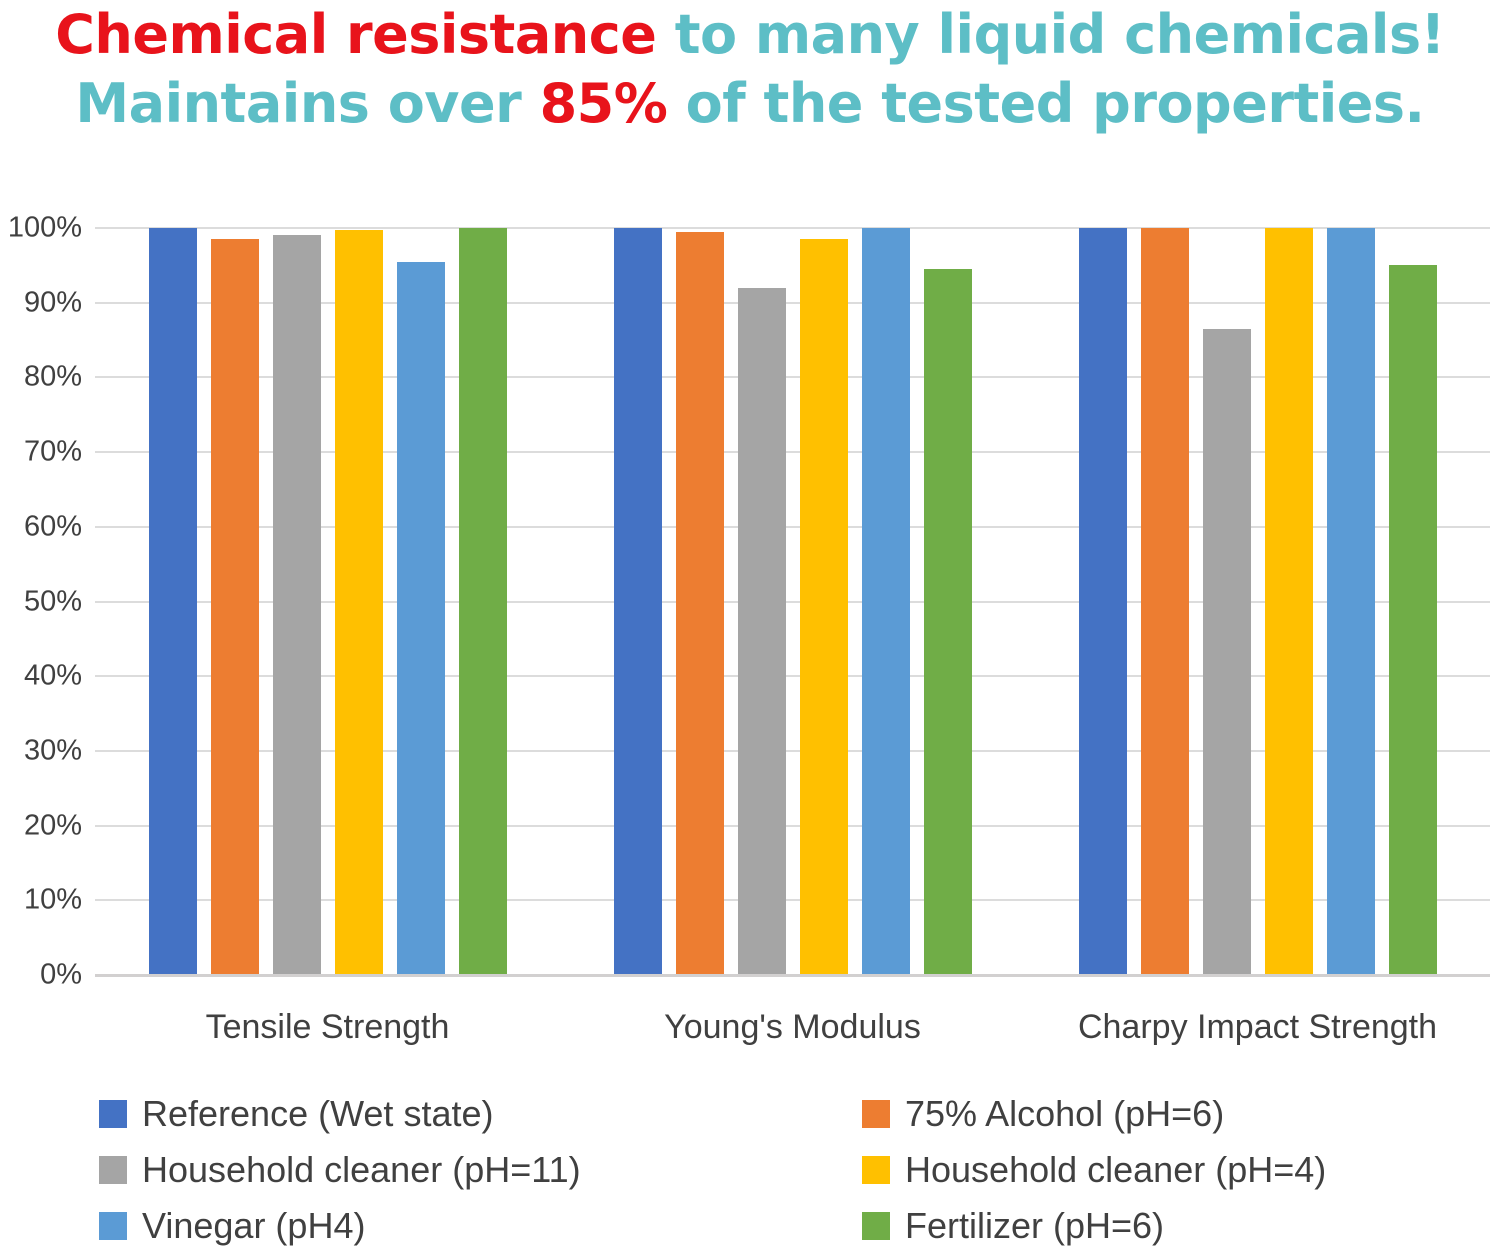 The image size is (1500, 1248). What do you see at coordinates (52, 899) in the screenshot?
I see `y-tick-label: 10%` at bounding box center [52, 899].